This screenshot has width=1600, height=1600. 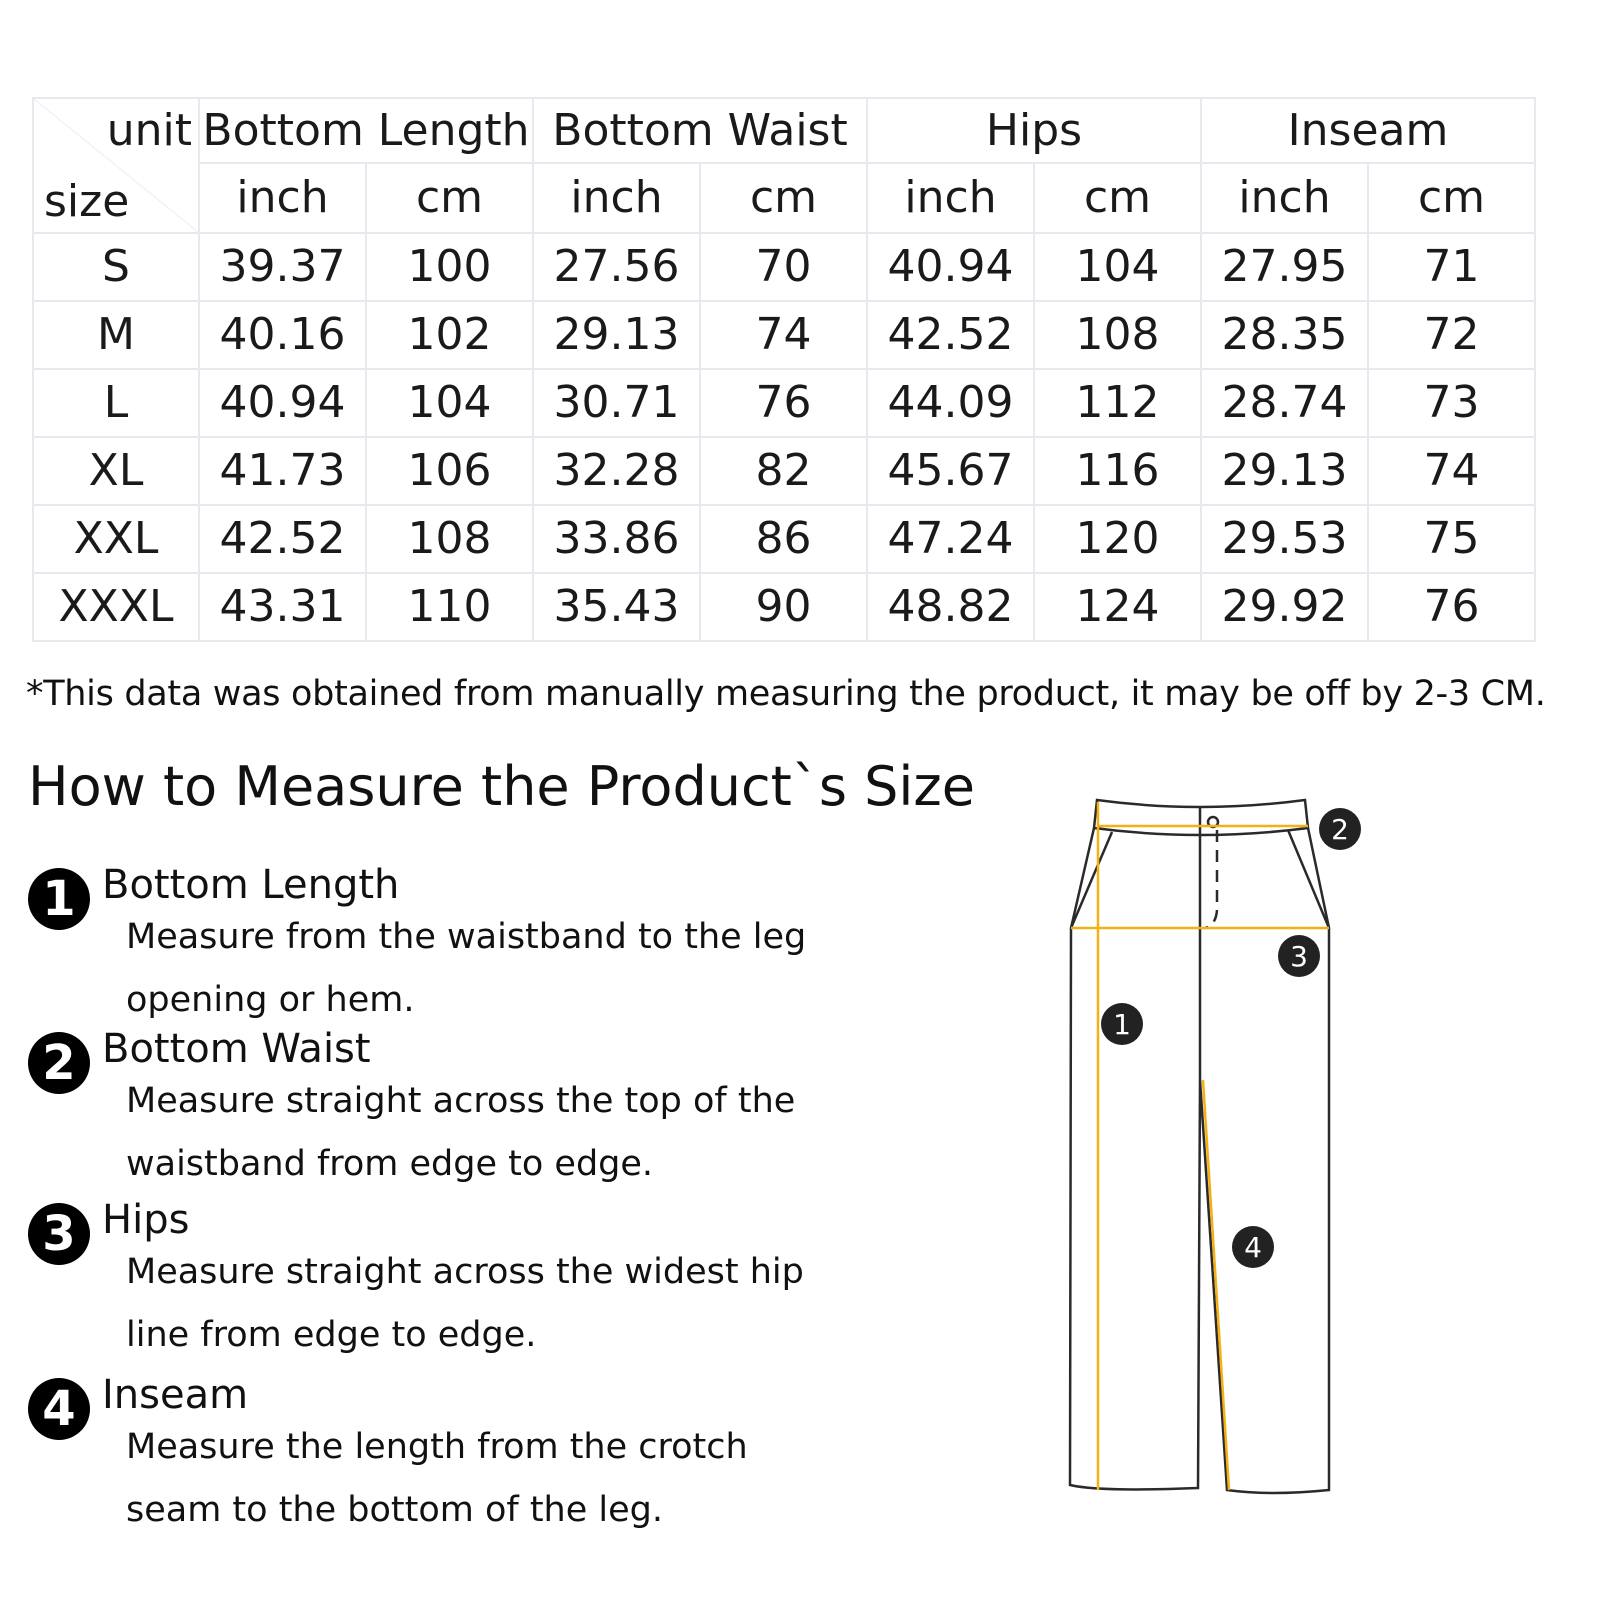 I want to click on number-badge: 3, so click(x=59, y=1234).